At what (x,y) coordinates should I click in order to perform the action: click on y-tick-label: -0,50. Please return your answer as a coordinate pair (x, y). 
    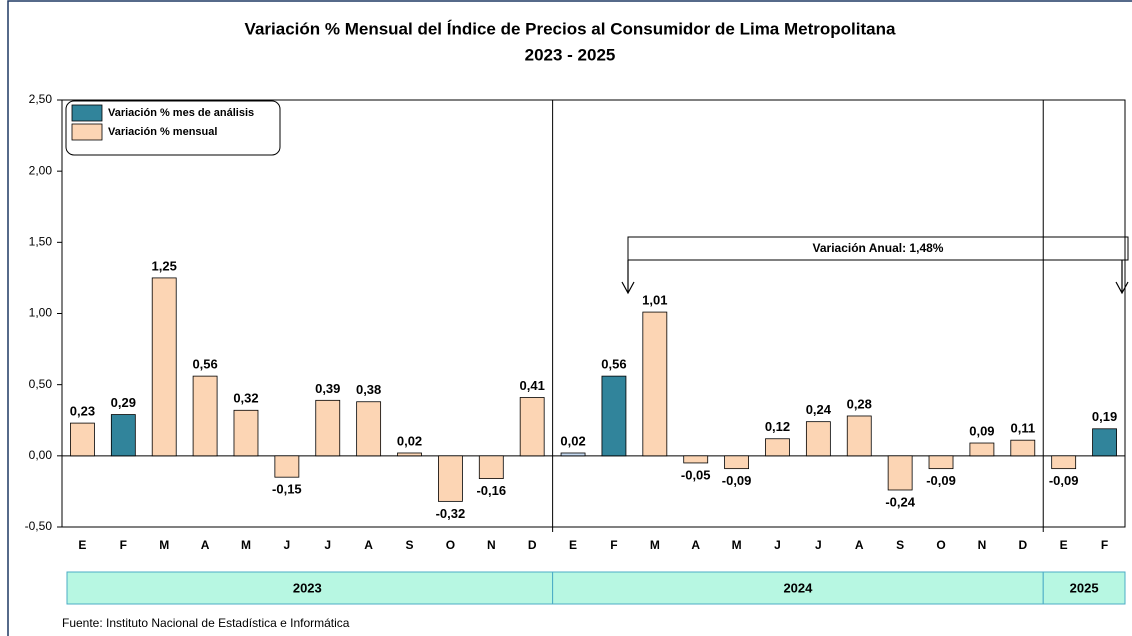
    Looking at the image, I should click on (39, 526).